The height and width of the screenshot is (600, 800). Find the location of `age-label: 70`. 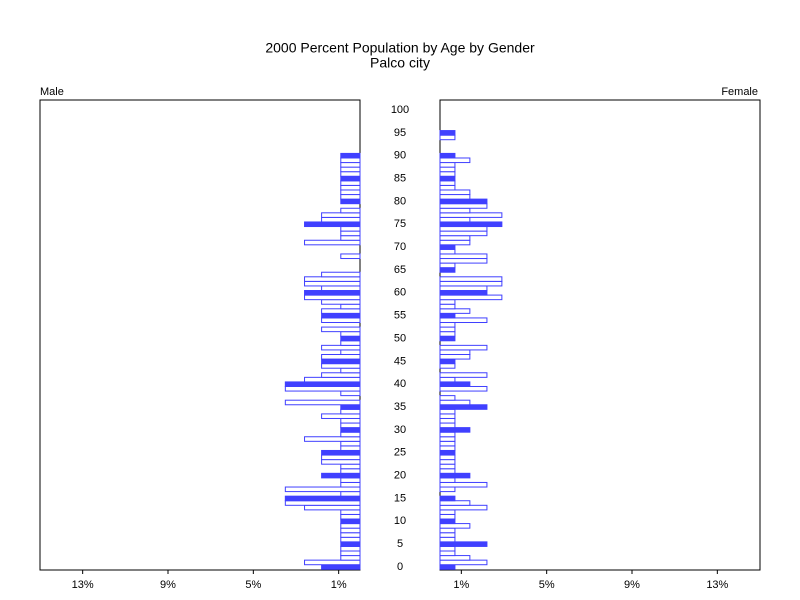

age-label: 70 is located at coordinates (400, 247).